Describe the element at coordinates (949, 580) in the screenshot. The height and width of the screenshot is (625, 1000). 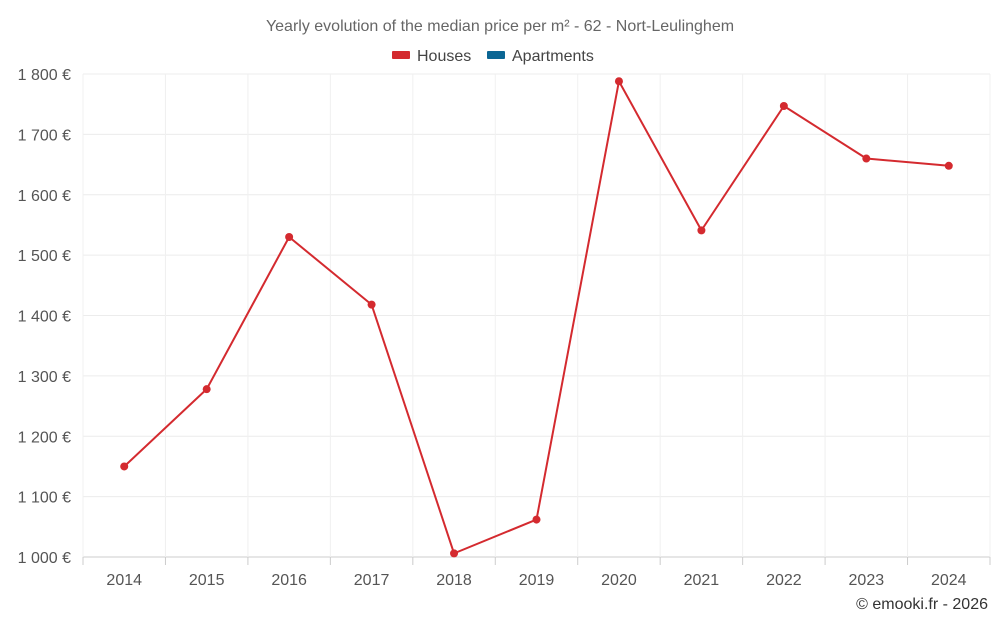
I see `x-tick-label: 2024` at that location.